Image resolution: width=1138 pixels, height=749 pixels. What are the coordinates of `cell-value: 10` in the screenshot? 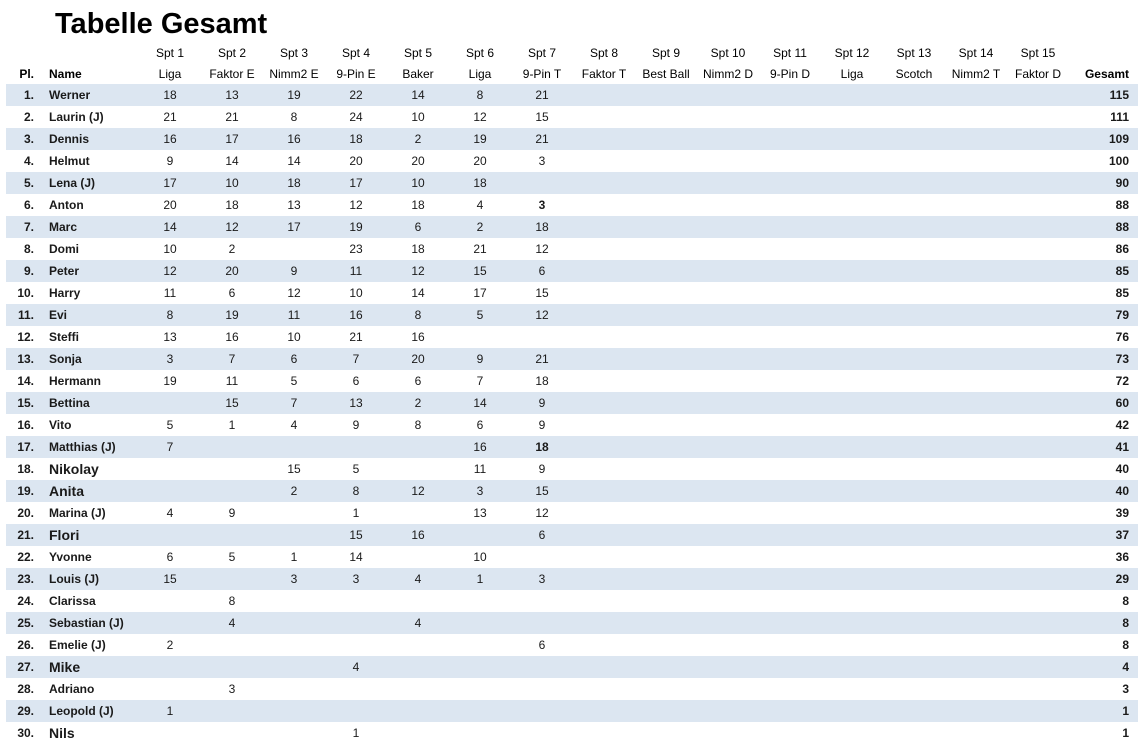 It's located at (480, 557).